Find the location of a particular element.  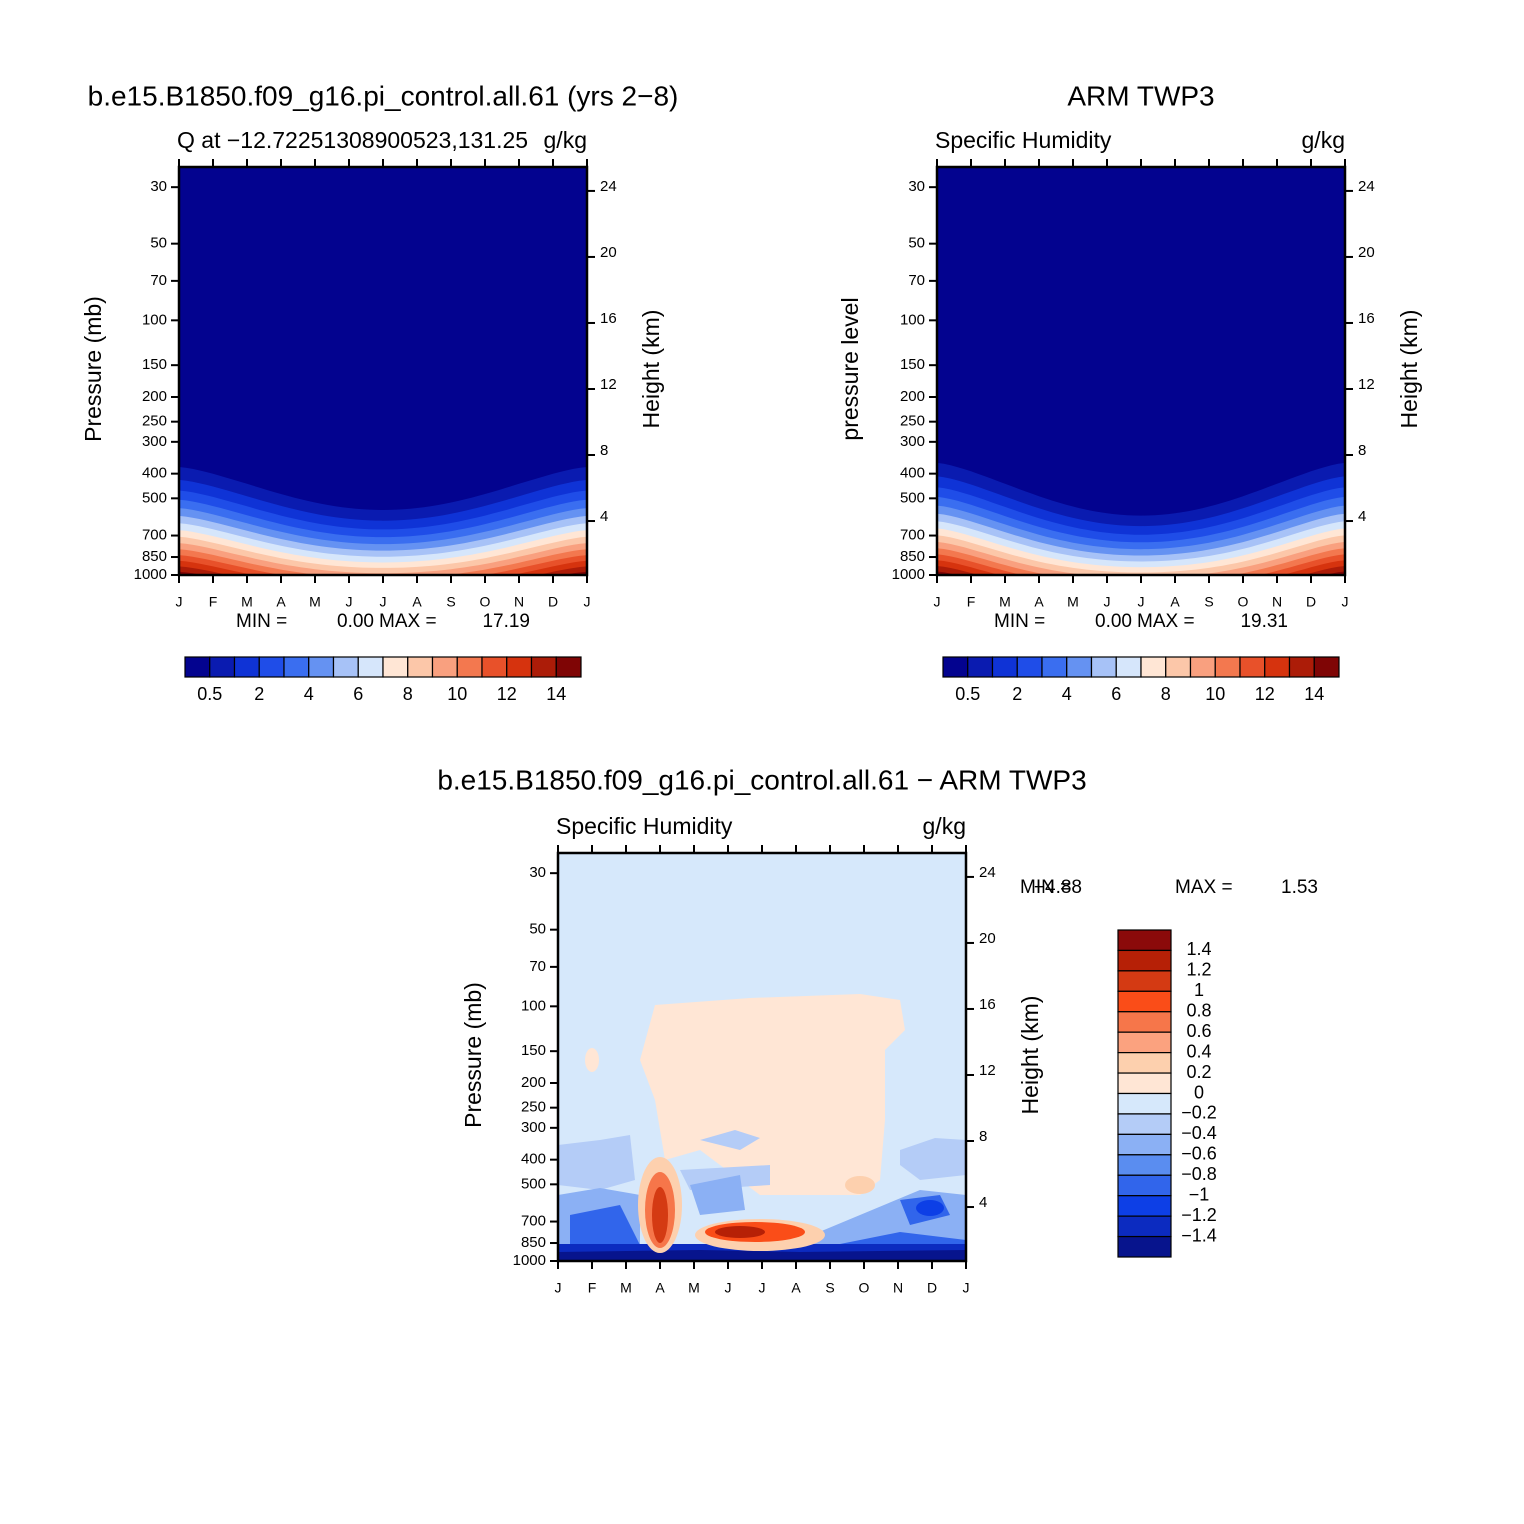

y-tick-label: 300 is located at coordinates (912, 441).